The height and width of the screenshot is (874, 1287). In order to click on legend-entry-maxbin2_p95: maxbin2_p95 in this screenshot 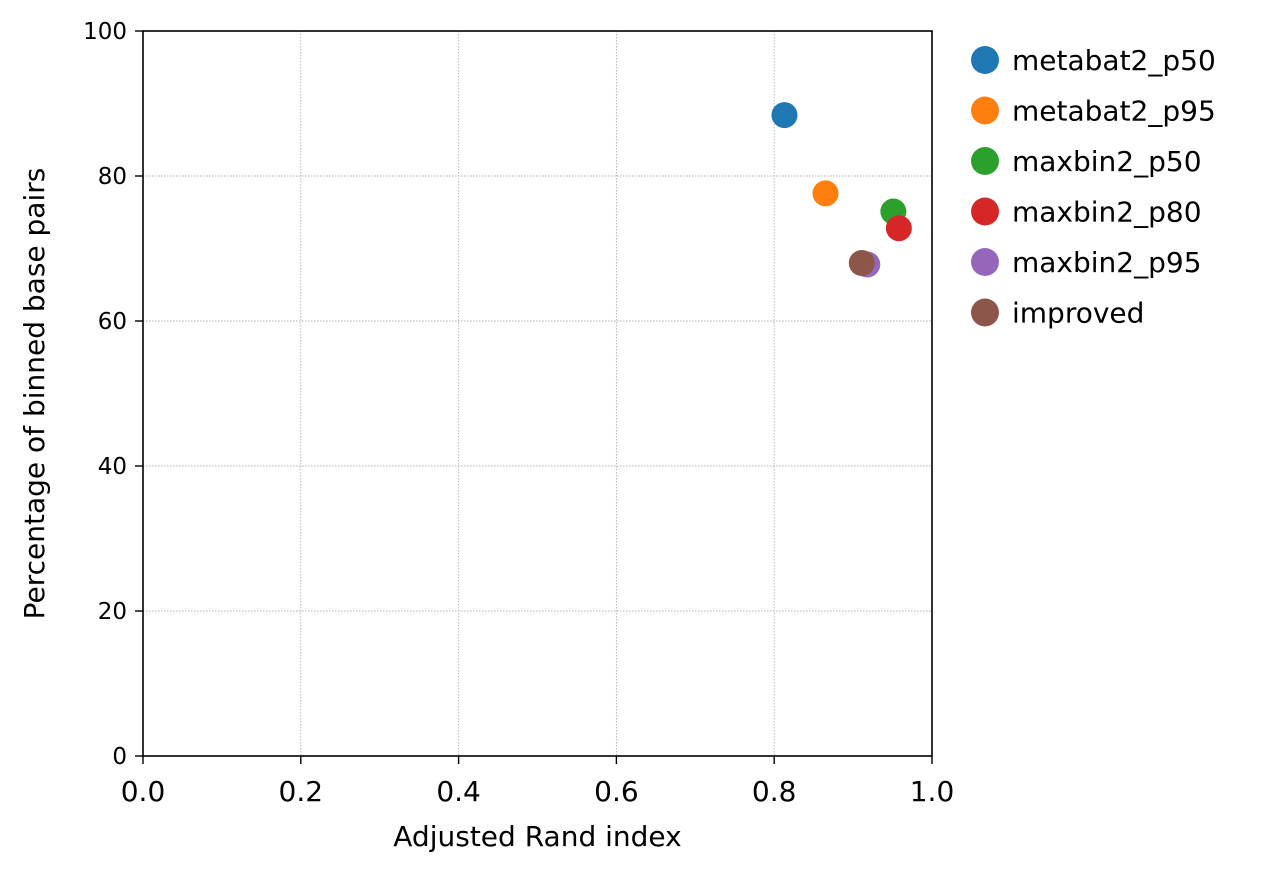, I will do `click(1086, 262)`.